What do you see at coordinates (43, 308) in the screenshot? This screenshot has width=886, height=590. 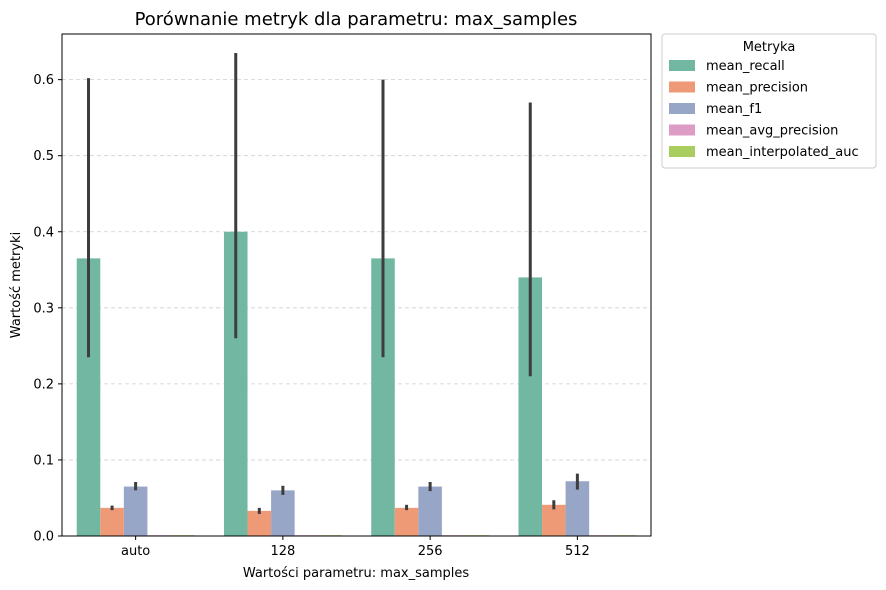 I see `y-tick-label: 0.3` at bounding box center [43, 308].